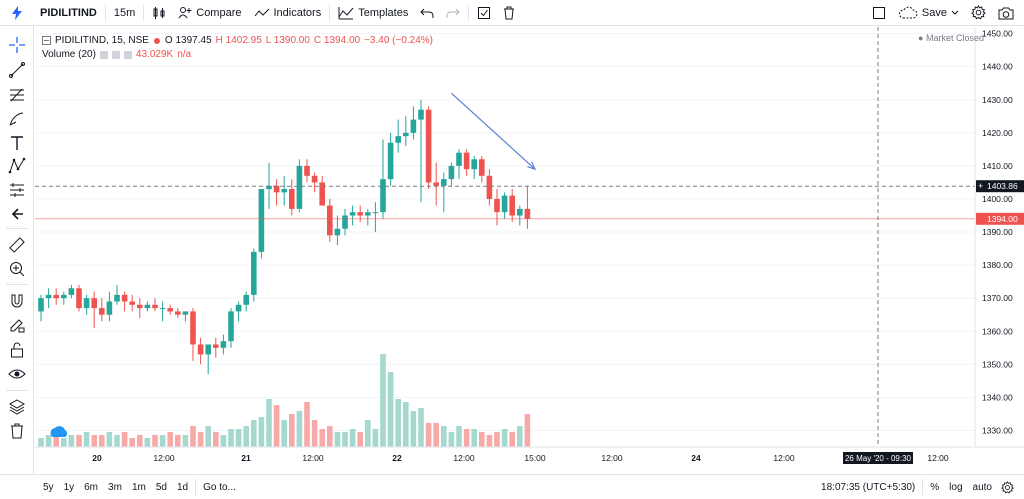 The image size is (1024, 499). What do you see at coordinates (17, 350) in the screenshot?
I see `lock-icon` at bounding box center [17, 350].